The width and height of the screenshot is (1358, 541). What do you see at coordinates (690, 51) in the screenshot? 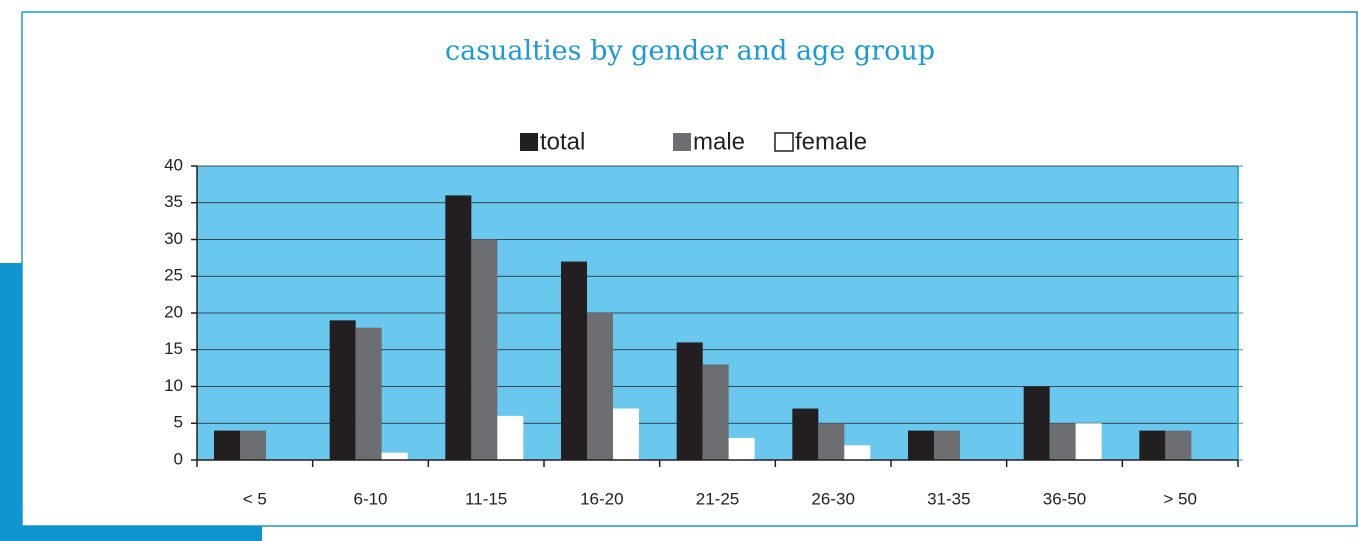
I see `chart-title: casualties by gender and age group` at bounding box center [690, 51].